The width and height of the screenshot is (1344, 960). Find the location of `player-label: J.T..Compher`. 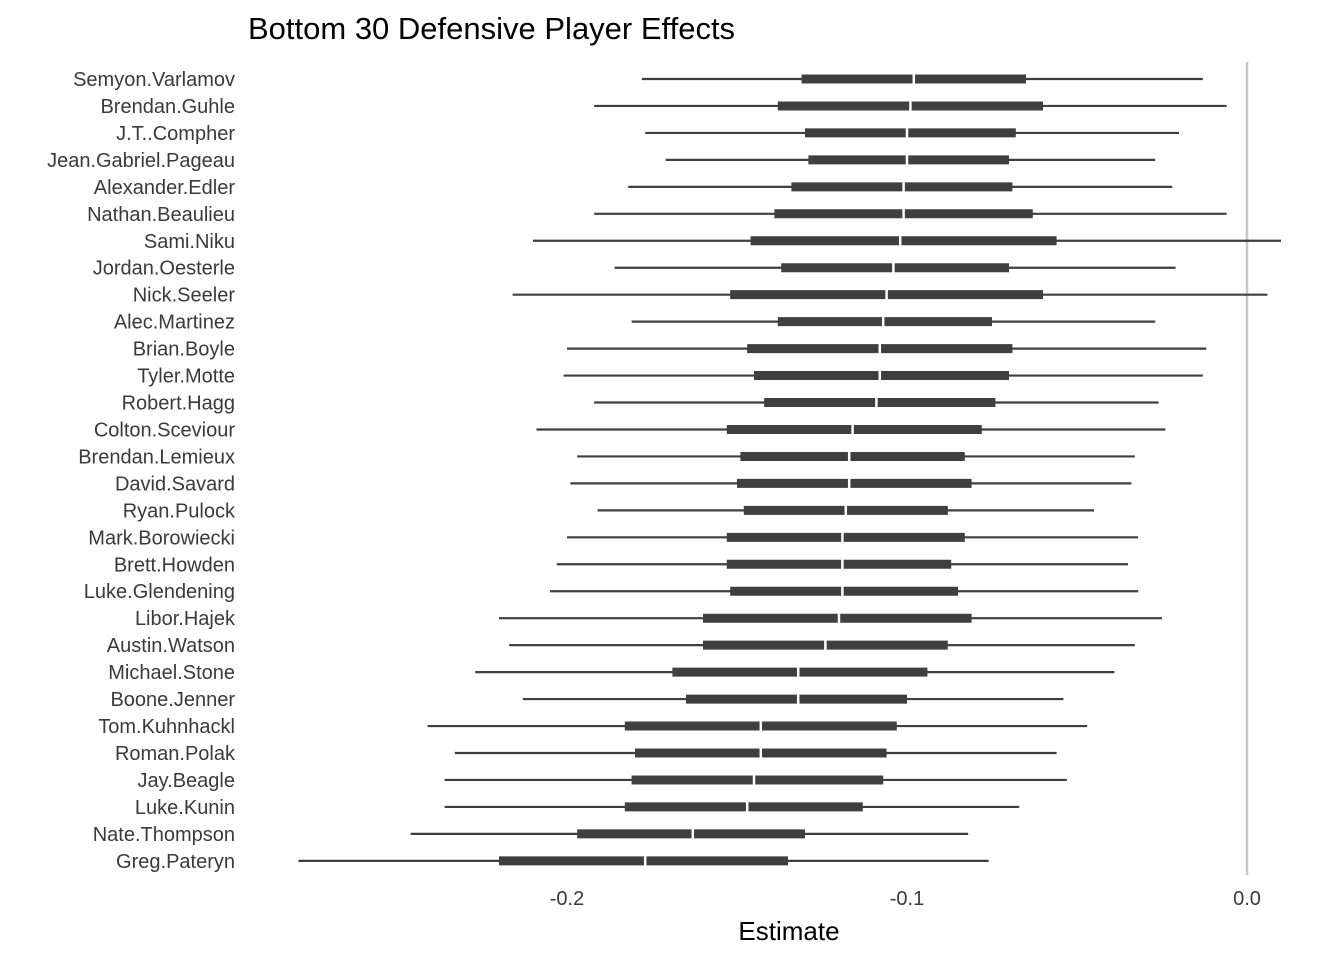

player-label: J.T..Compher is located at coordinates (175, 134).